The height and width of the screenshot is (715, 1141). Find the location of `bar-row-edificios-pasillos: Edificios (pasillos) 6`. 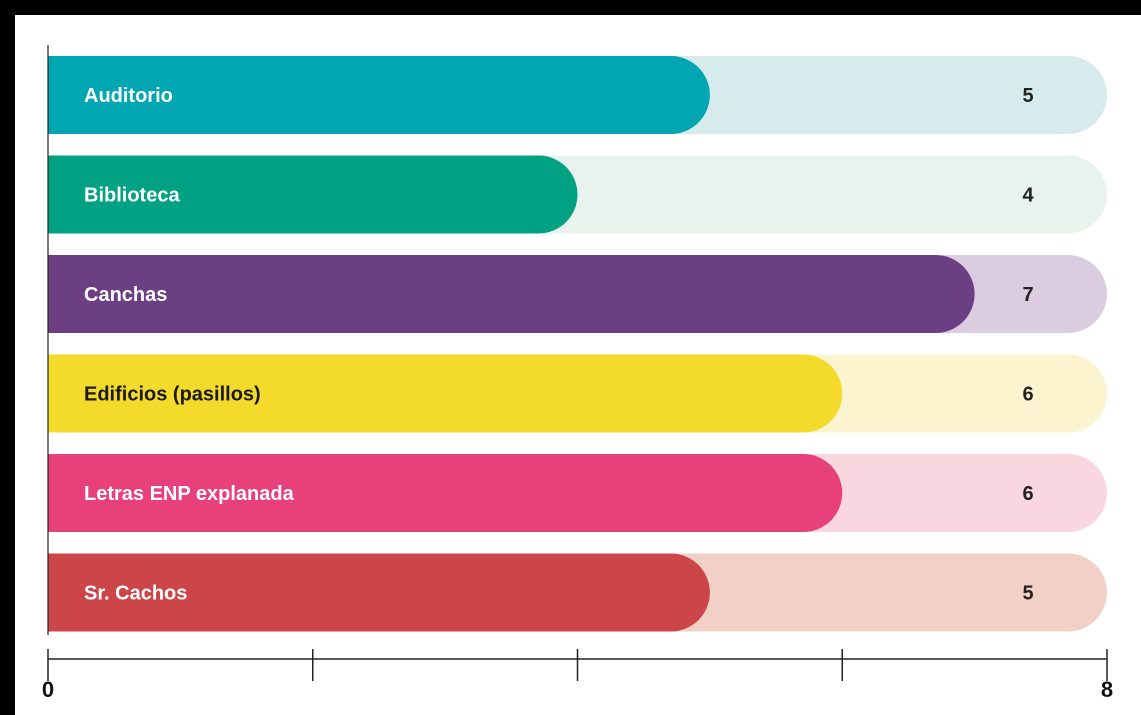

bar-row-edificios-pasillos: Edificios (pasillos) 6 is located at coordinates (577, 393).